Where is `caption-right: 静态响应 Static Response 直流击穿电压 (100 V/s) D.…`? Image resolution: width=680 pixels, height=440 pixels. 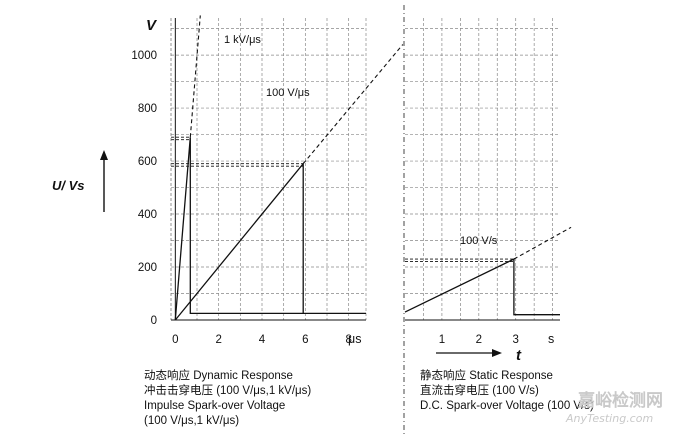
caption-right: 静态响应 Static Response 直流击穿电压 (100 V/s) D.… is located at coordinates (507, 391).